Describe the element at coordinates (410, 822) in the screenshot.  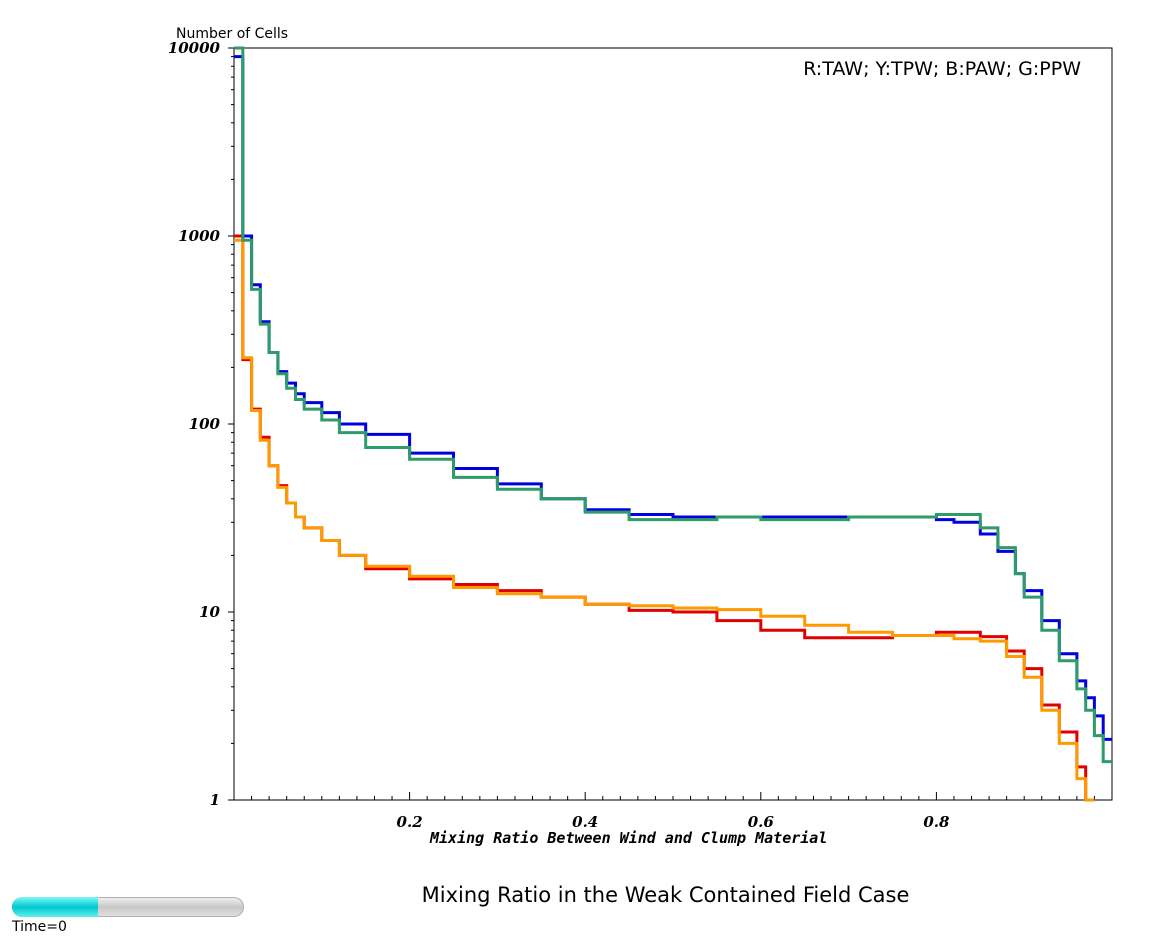
I see `x-tick-label: 0.2` at that location.